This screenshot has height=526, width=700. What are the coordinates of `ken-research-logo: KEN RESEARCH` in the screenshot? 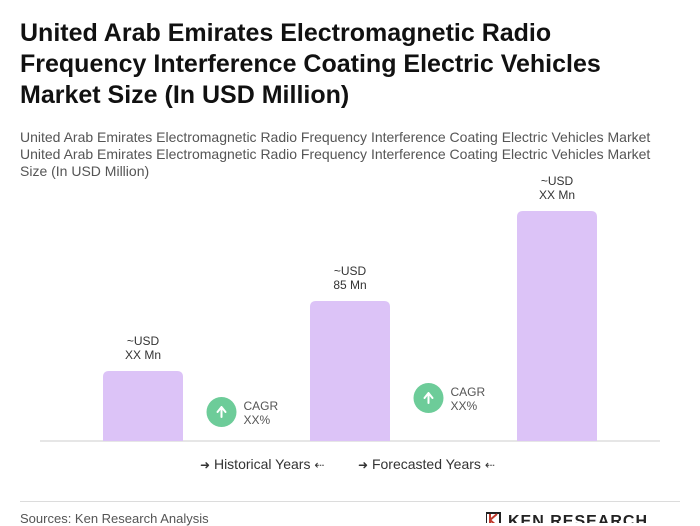 It's located at (576, 517).